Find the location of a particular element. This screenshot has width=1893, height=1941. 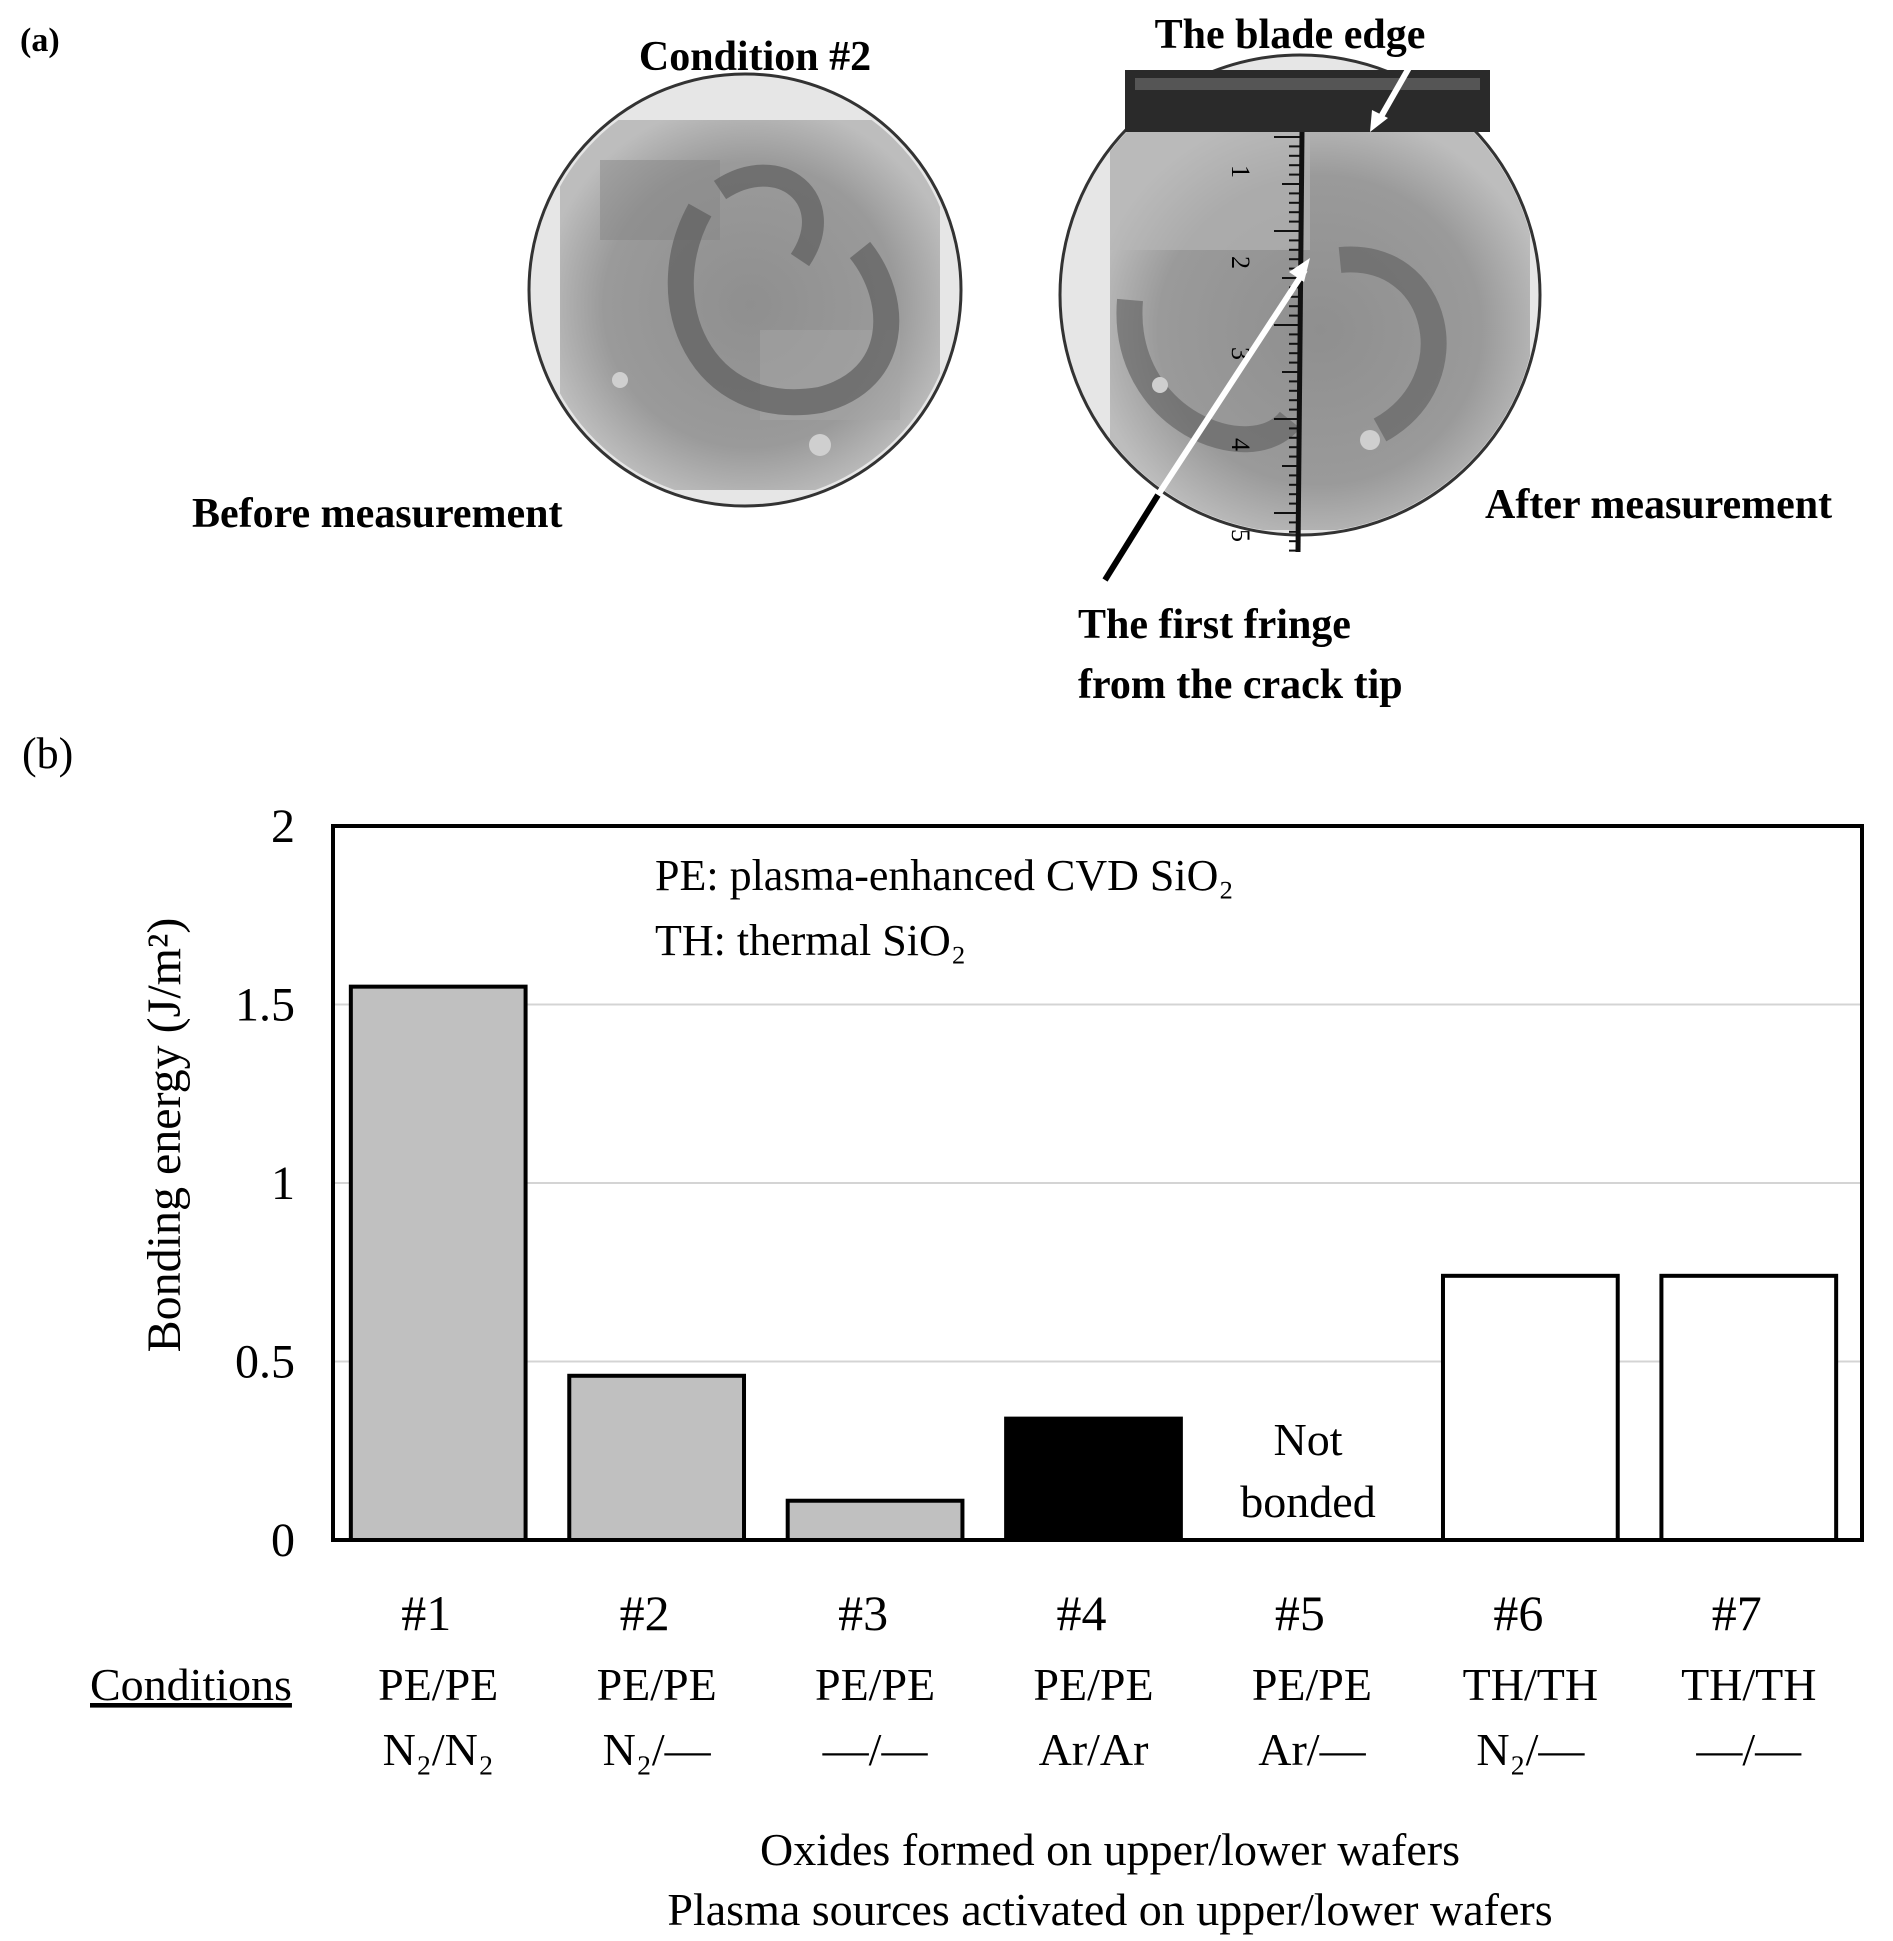

legend-th: TH: thermal SiO₂ is located at coordinates (810, 940).